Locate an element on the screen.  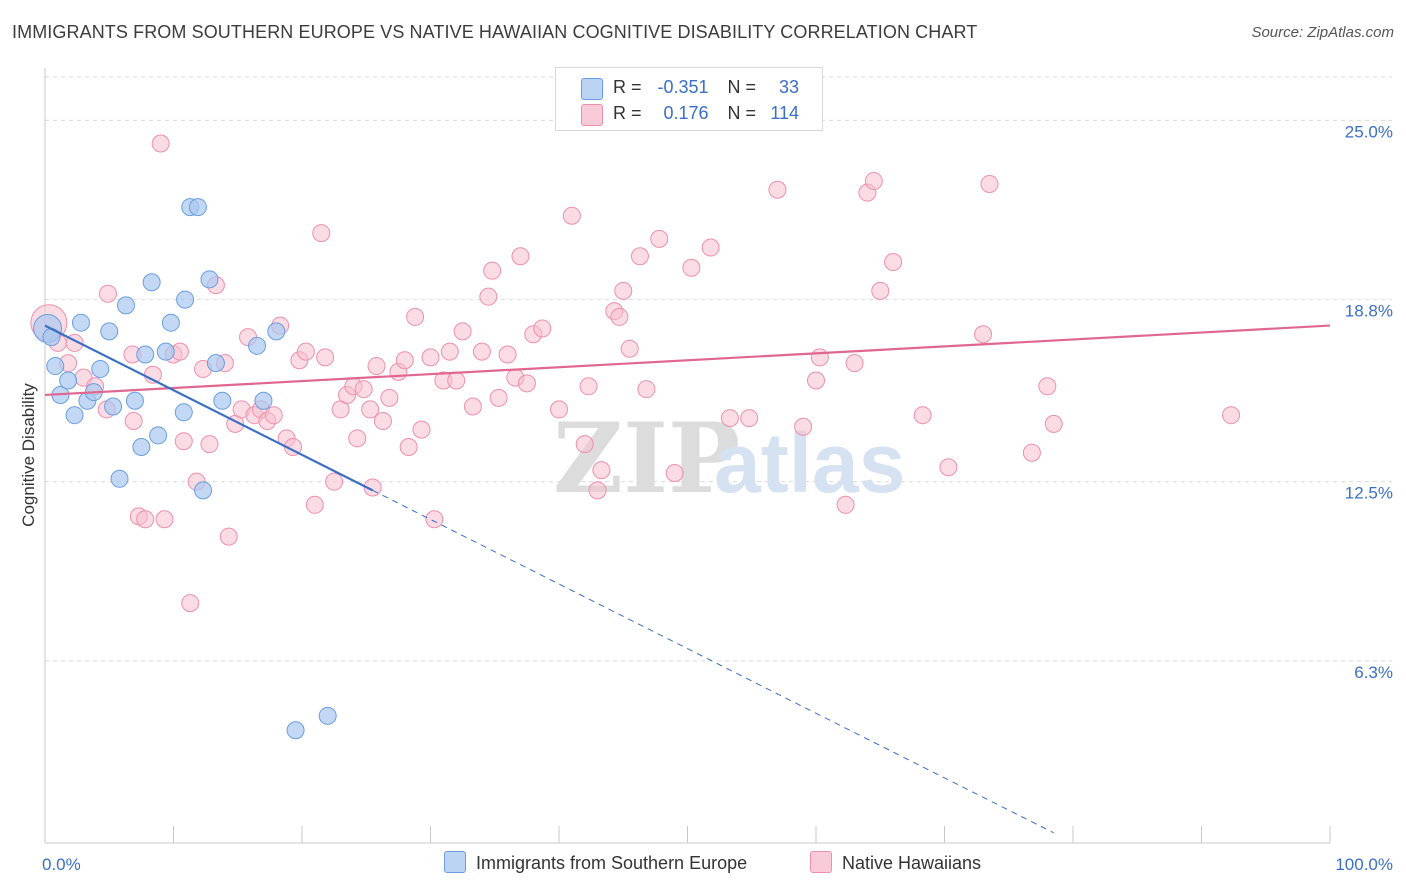
stat-r-value: -0.351 is located at coordinates (683, 87).